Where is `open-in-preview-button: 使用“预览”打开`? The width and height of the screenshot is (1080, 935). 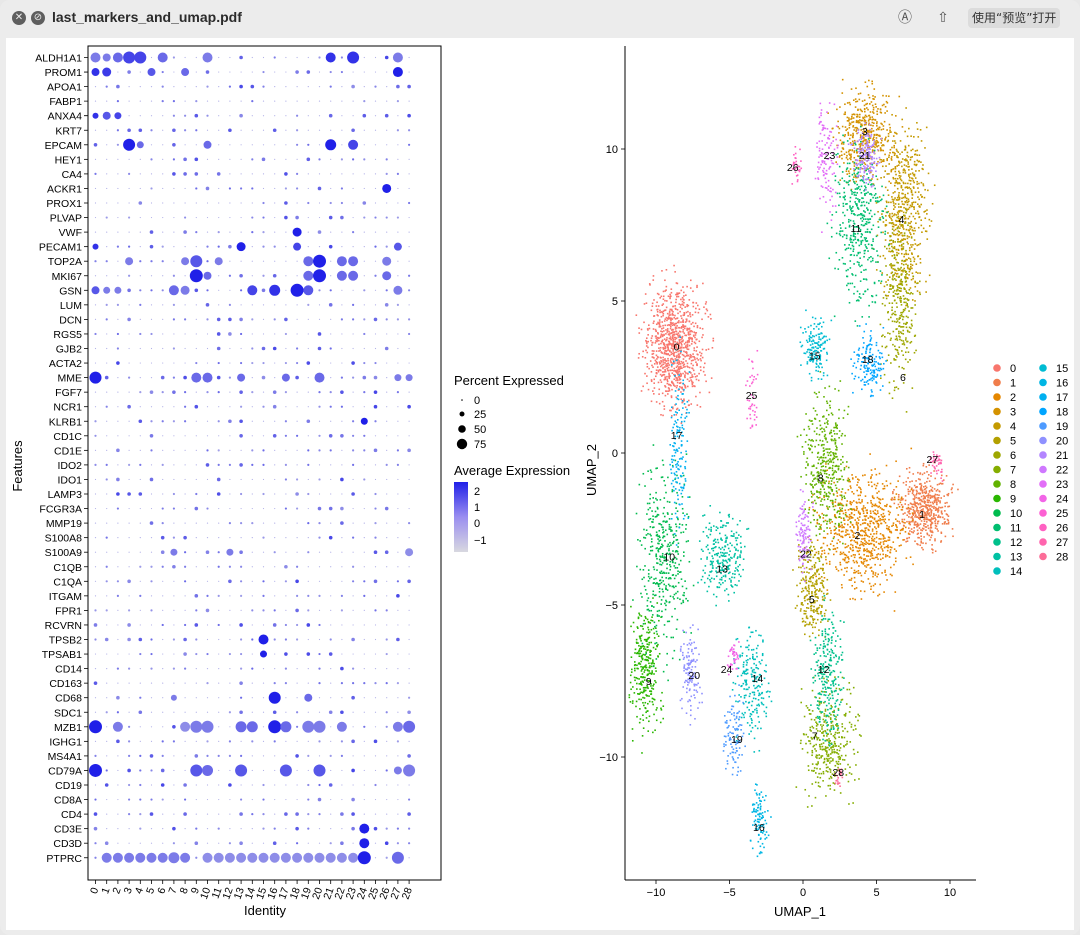 open-in-preview-button: 使用“预览”打开 is located at coordinates (1014, 18).